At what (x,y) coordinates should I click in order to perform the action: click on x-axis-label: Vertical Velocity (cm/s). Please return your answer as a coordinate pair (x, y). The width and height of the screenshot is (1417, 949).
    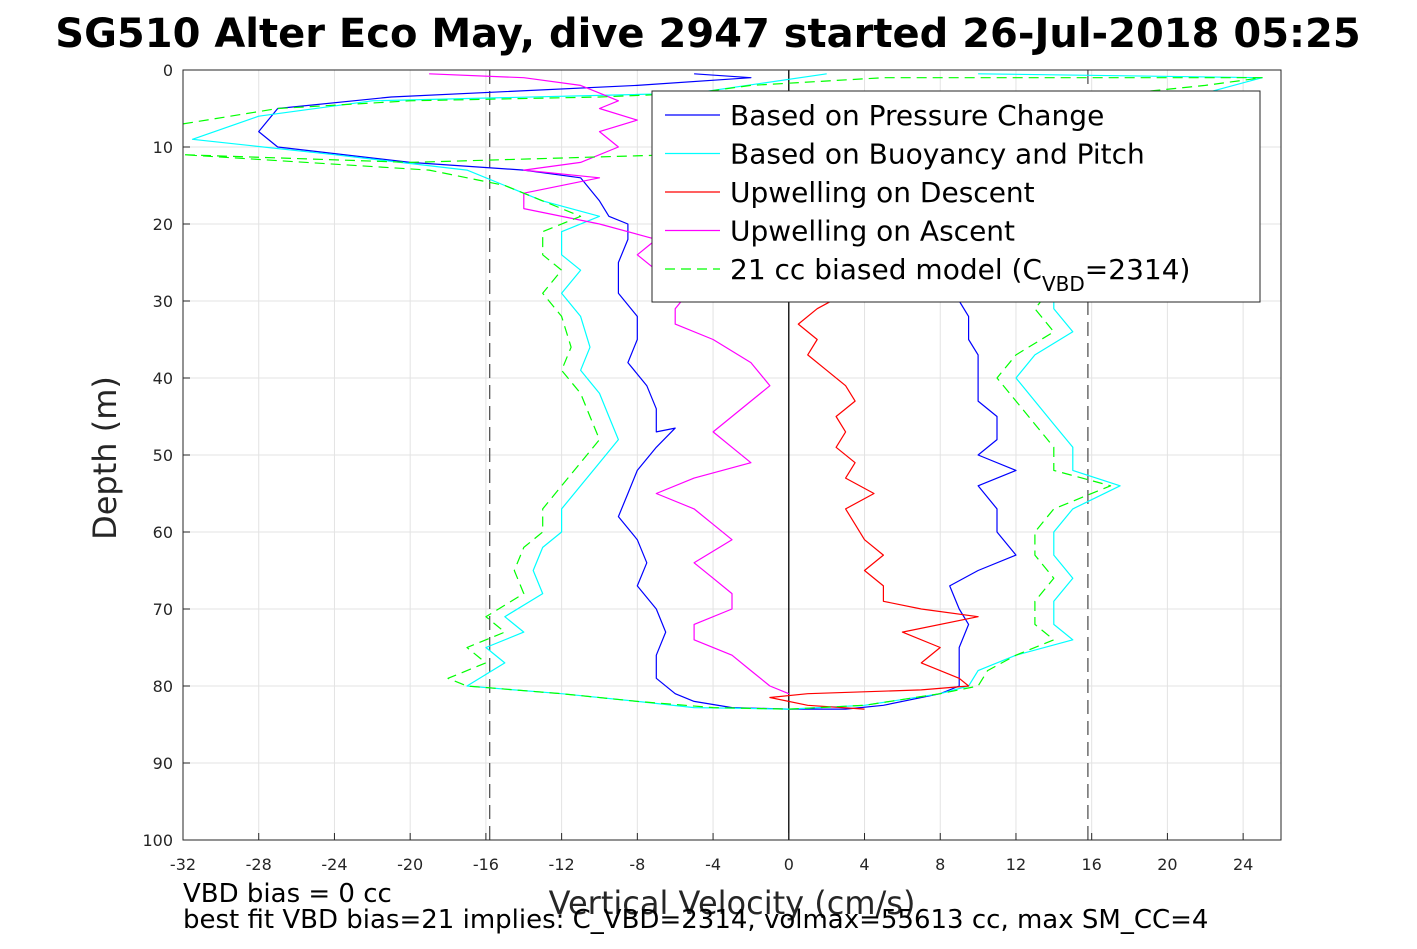
    Looking at the image, I should click on (732, 903).